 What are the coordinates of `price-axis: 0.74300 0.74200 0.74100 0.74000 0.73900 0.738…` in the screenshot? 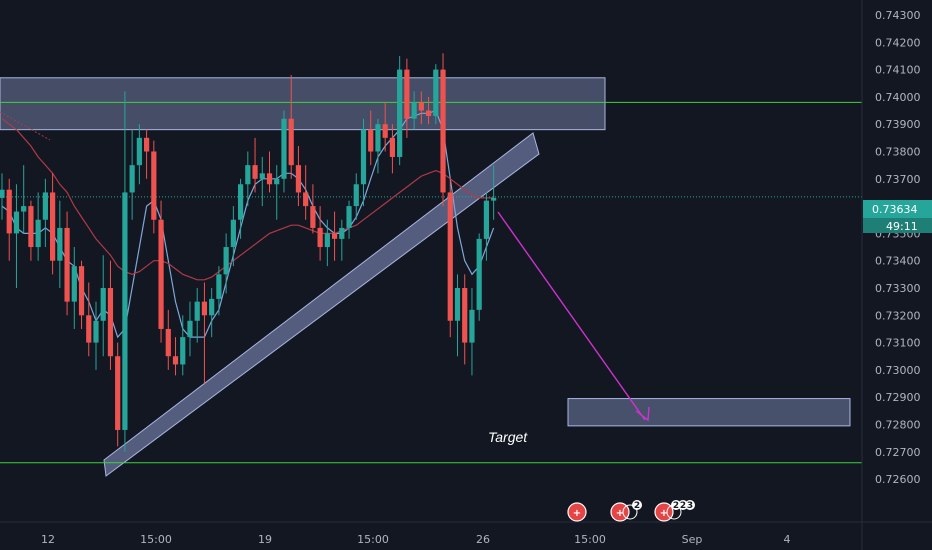 It's located at (898, 247).